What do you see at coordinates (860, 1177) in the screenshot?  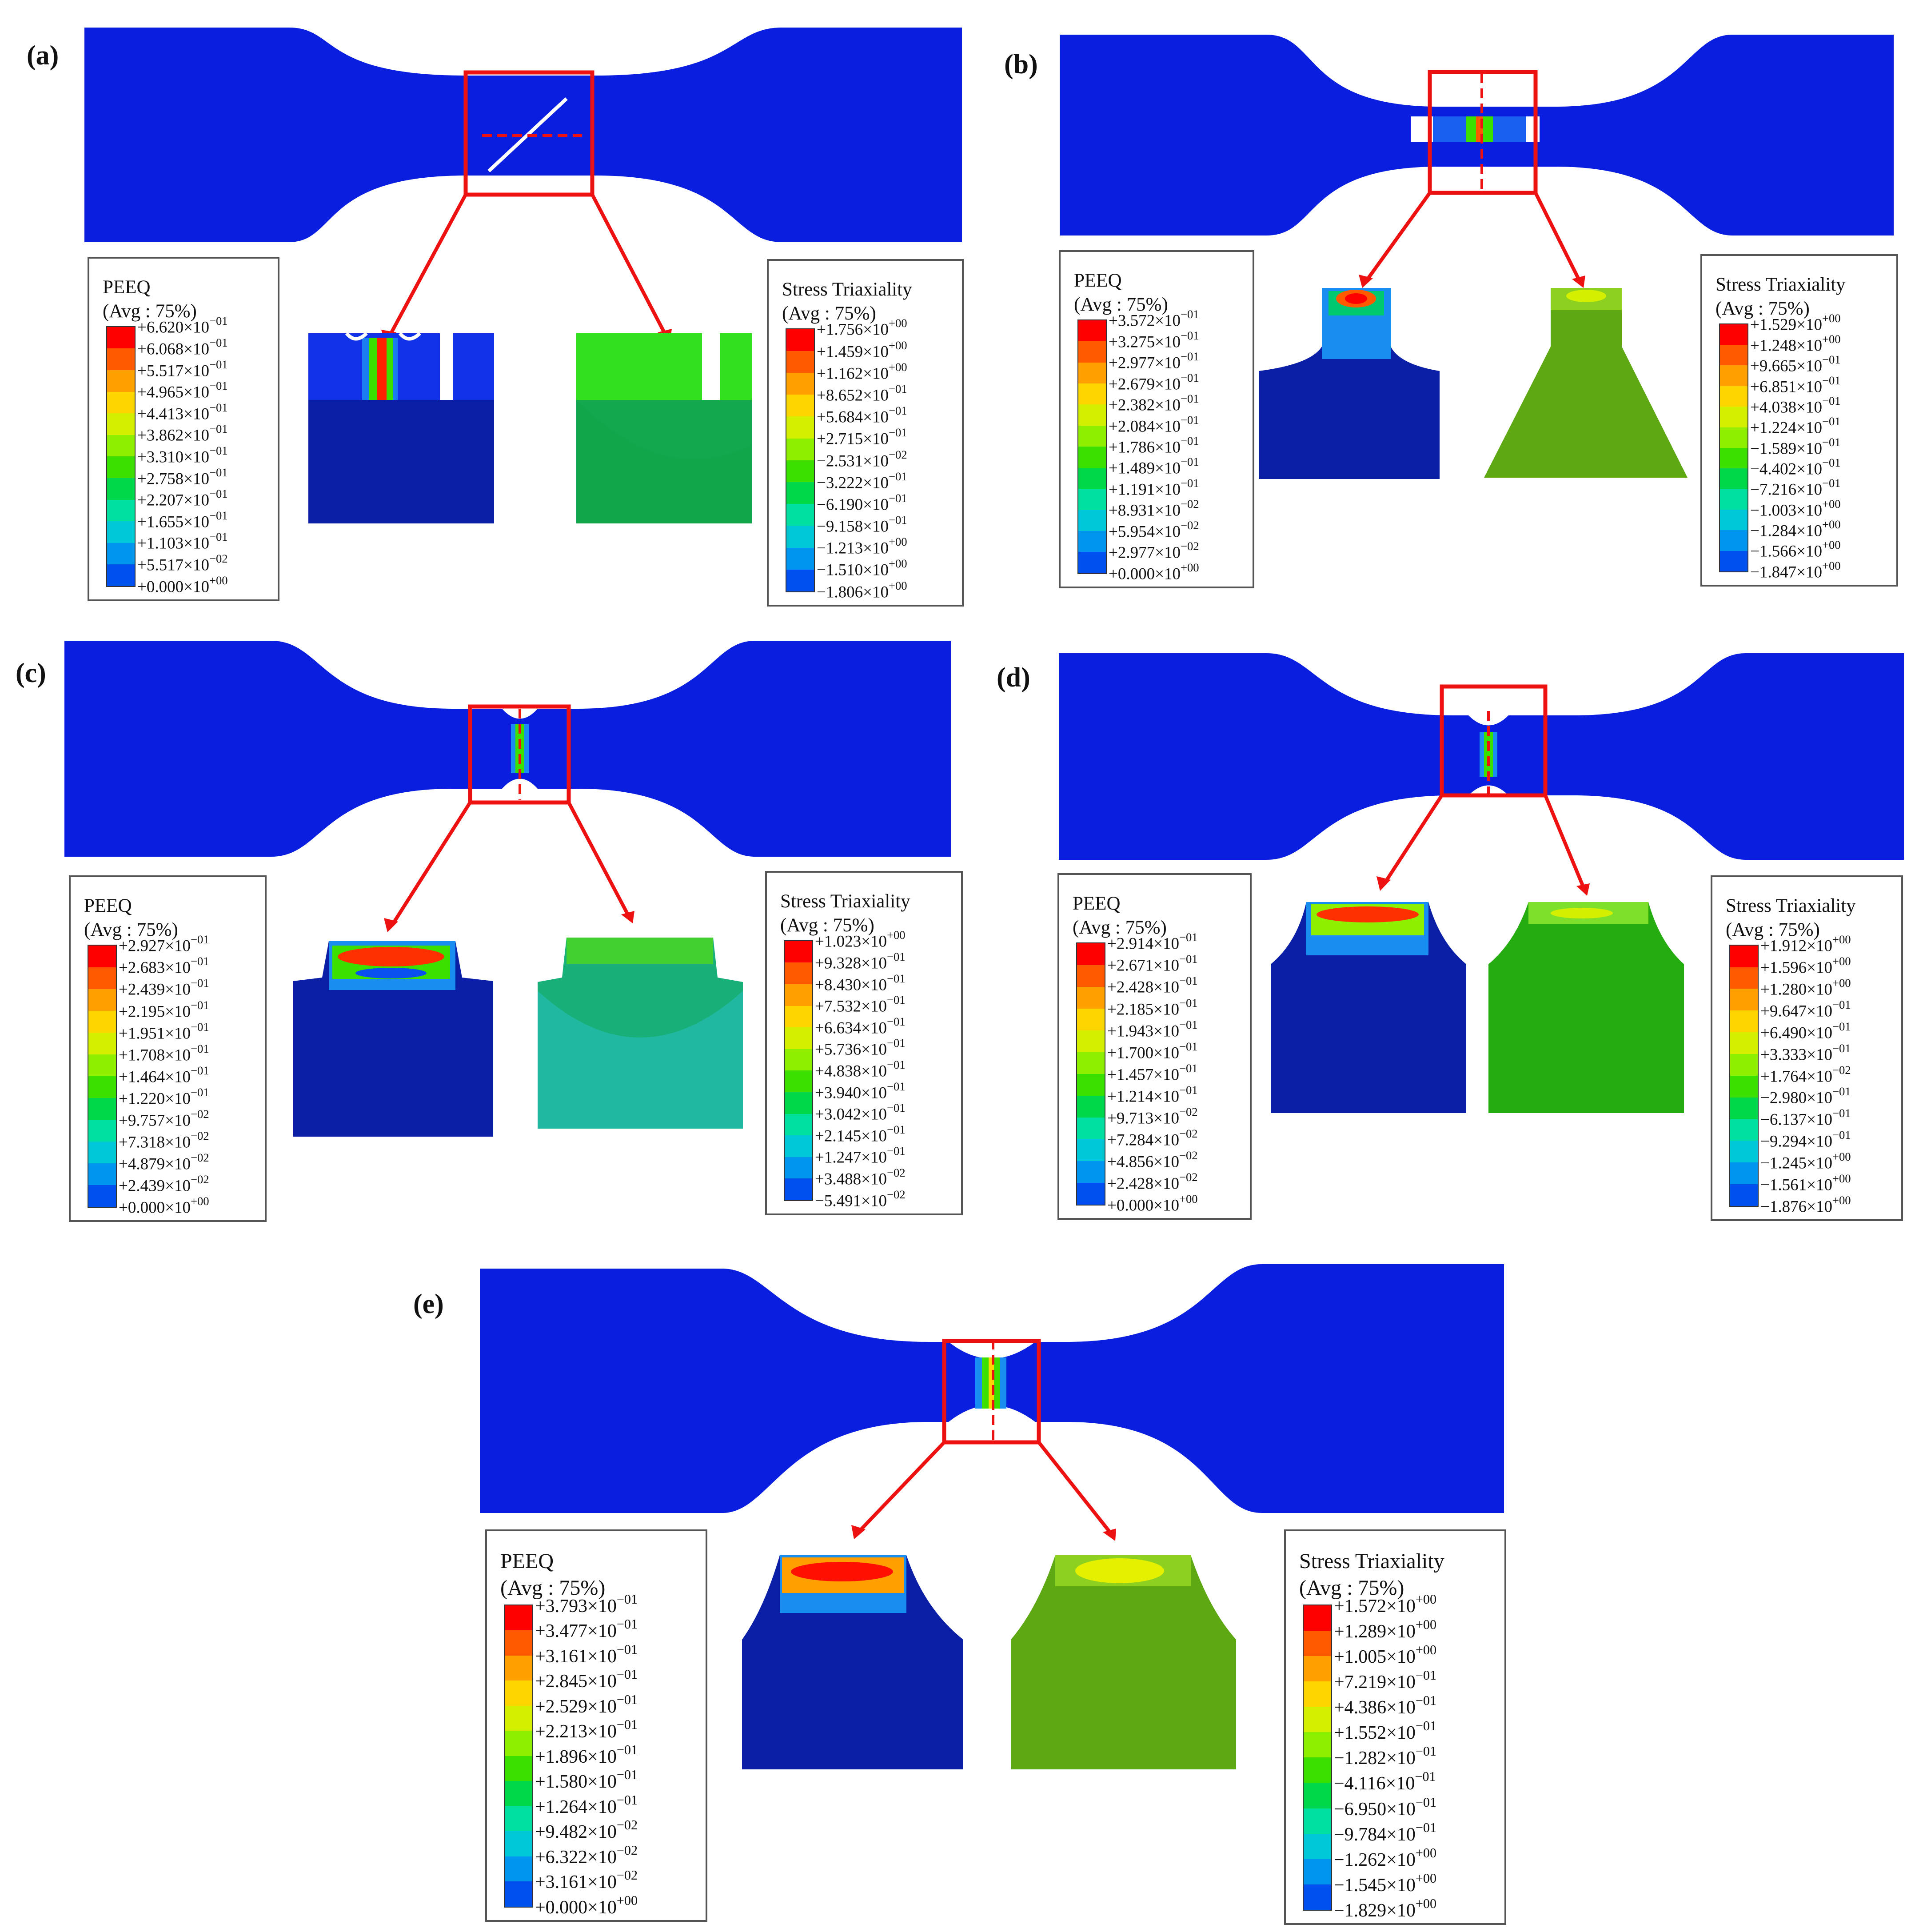 I see `legend-value: +3.488×10−02` at bounding box center [860, 1177].